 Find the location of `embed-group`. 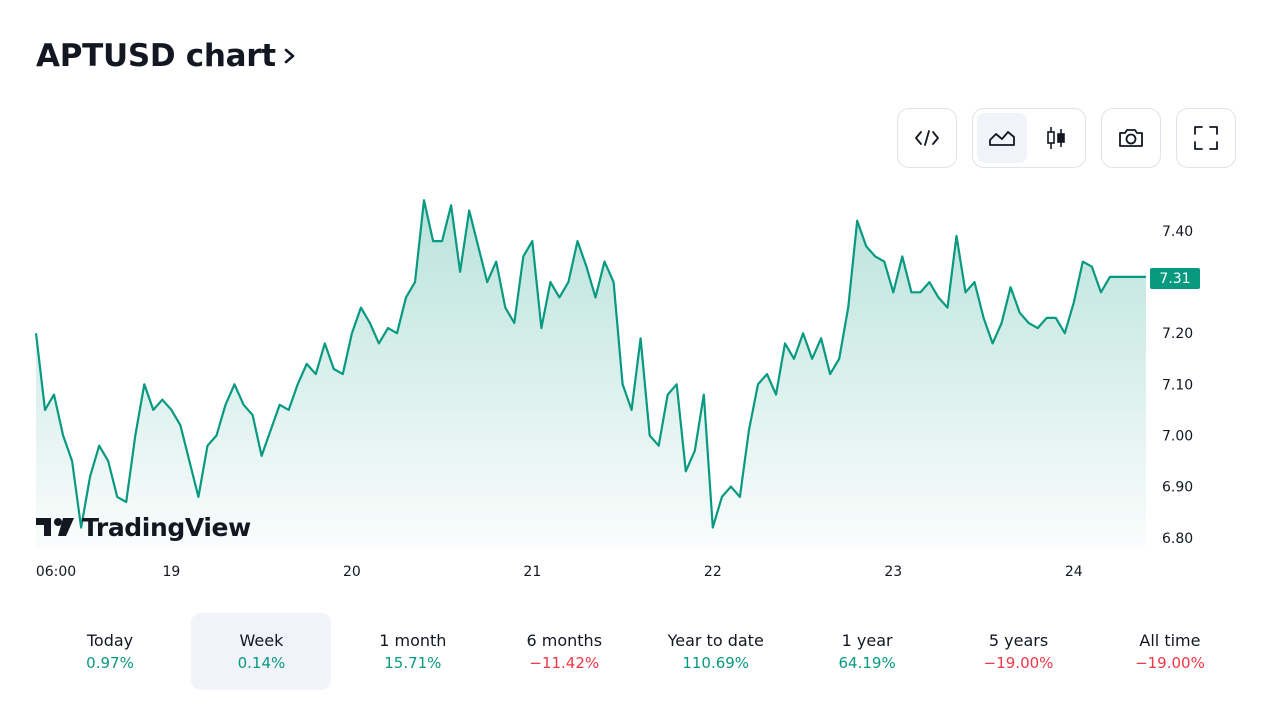

embed-group is located at coordinates (927, 138).